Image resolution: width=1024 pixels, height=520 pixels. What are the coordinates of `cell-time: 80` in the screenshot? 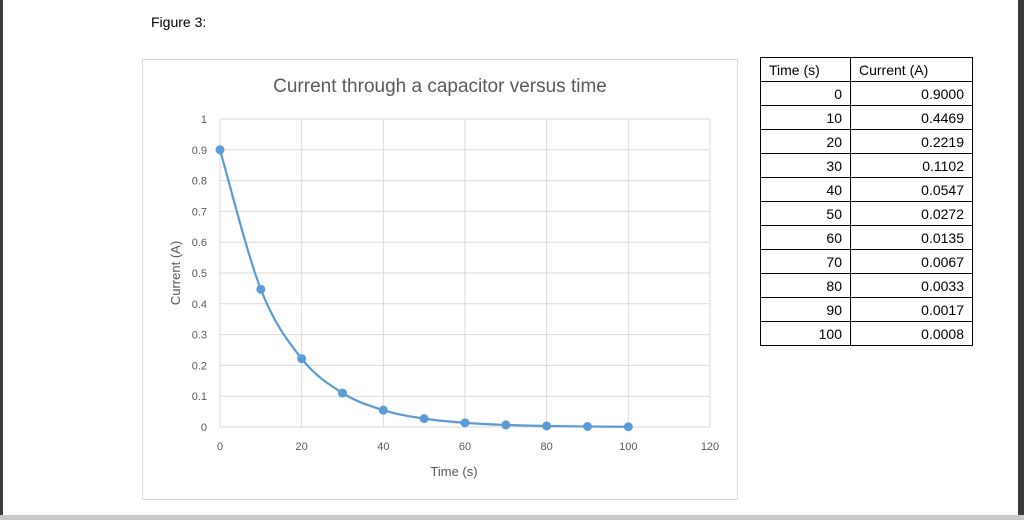 It's located at (805, 285).